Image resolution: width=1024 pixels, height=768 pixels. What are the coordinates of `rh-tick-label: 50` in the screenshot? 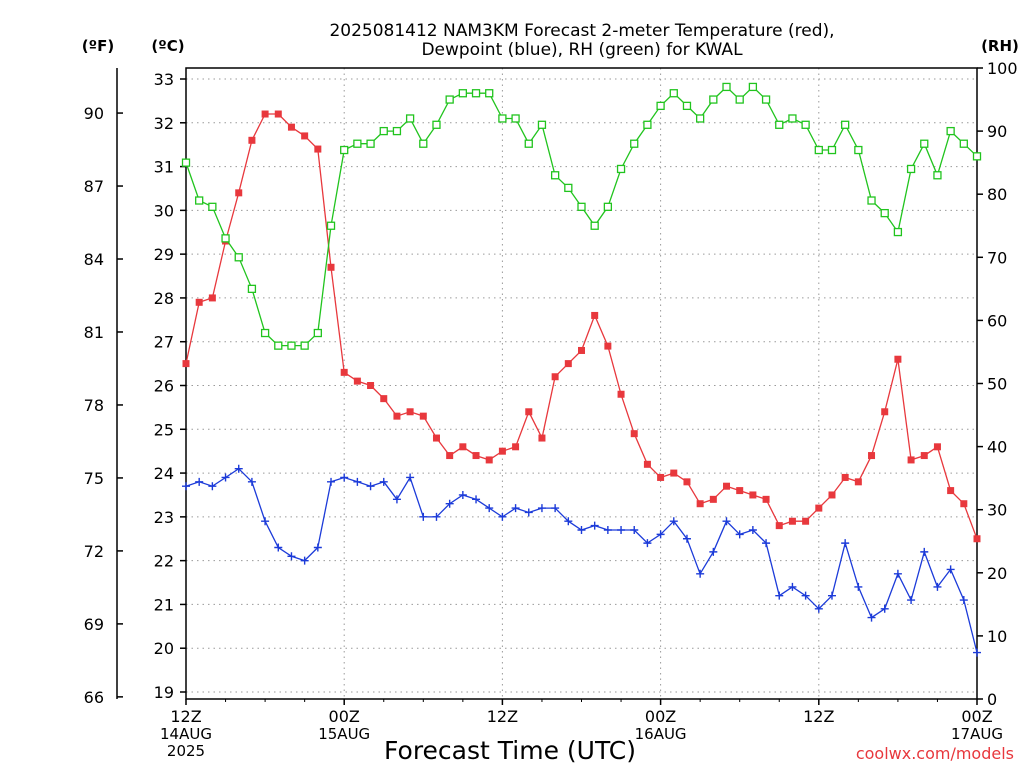 It's located at (997, 384).